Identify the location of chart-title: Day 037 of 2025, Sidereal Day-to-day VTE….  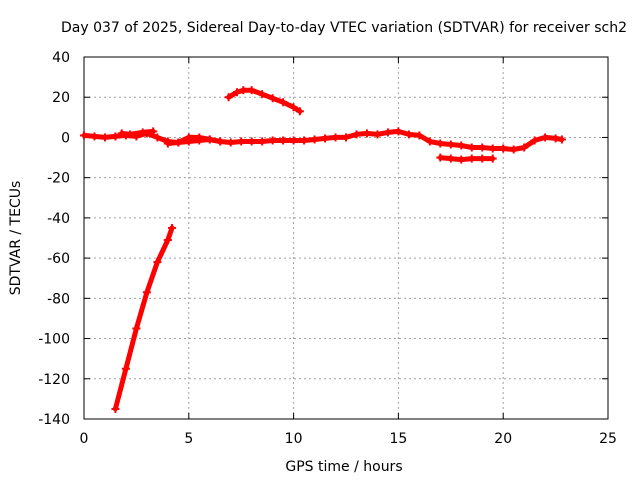
(344, 28).